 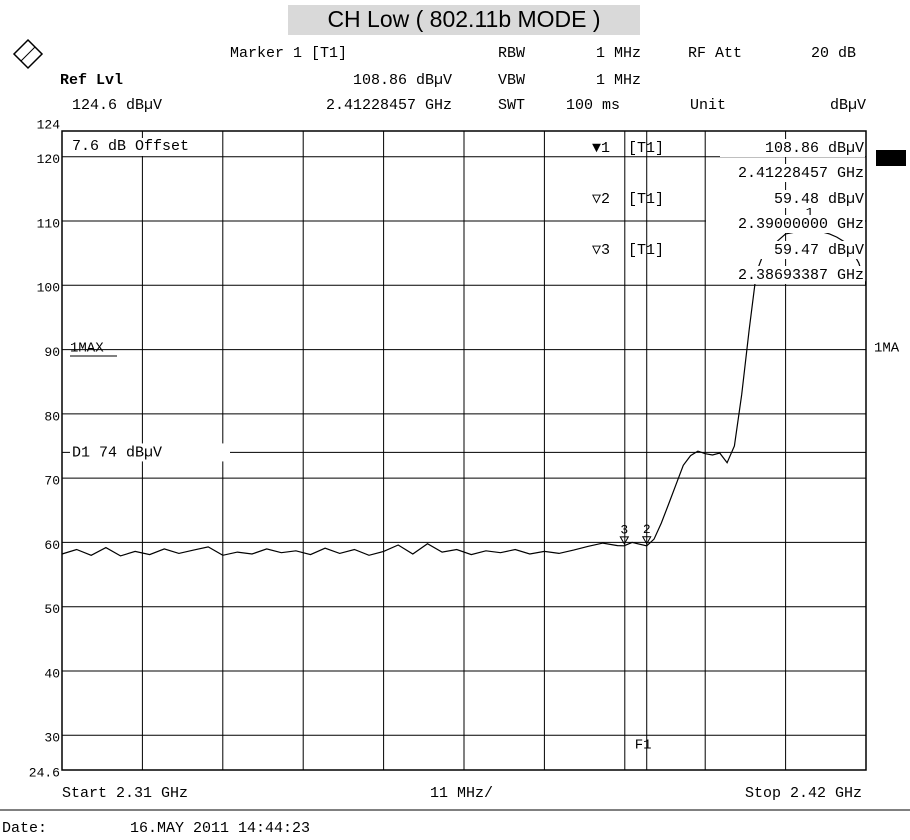 I want to click on title: CH Low ( 802.11b MODE ), so click(x=463, y=19).